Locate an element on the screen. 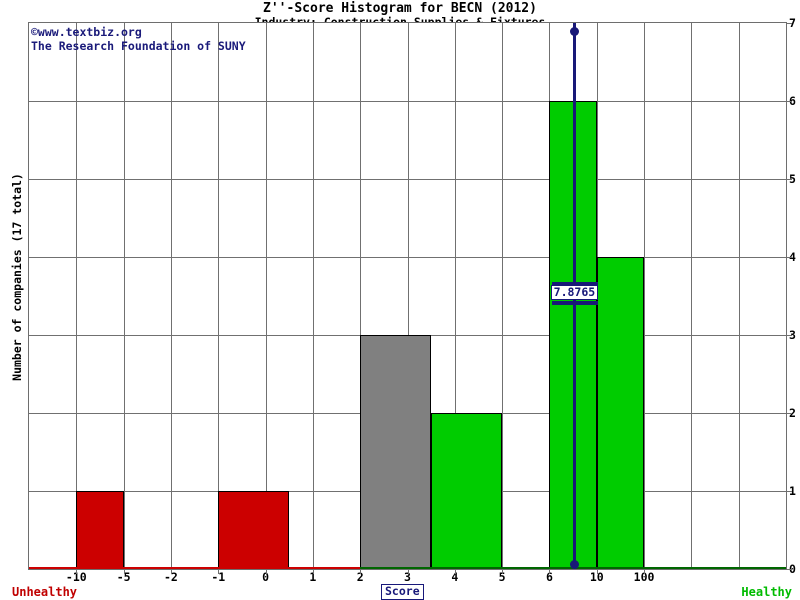 The image size is (800, 600). x-axis-tick-label: -10 is located at coordinates (76, 577).